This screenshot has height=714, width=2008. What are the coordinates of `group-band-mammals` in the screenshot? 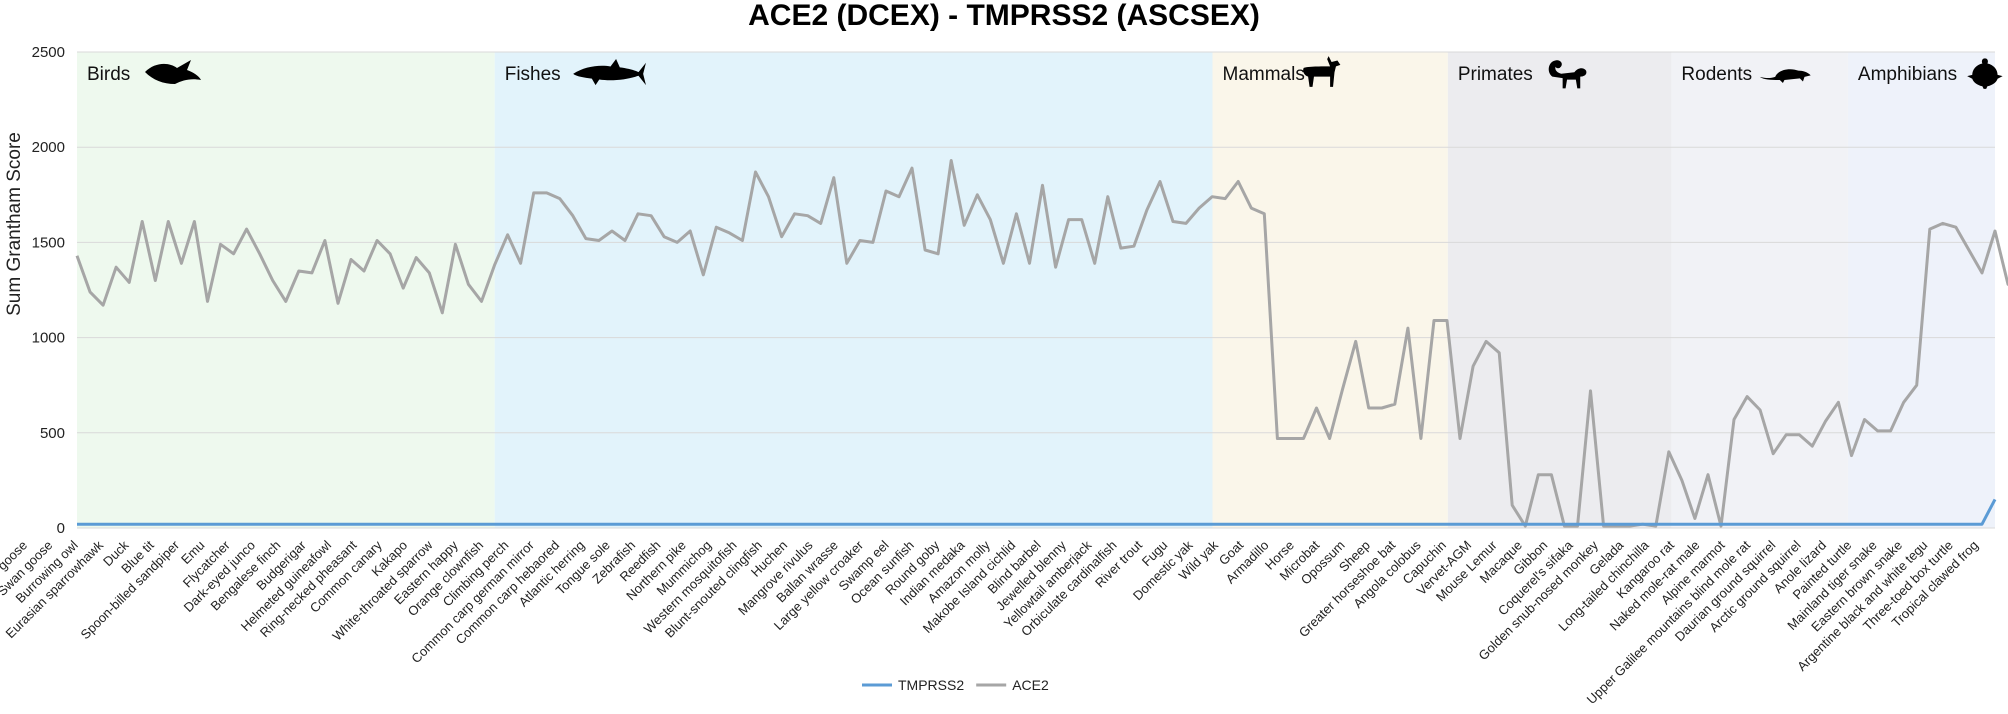 It's located at (1330, 290).